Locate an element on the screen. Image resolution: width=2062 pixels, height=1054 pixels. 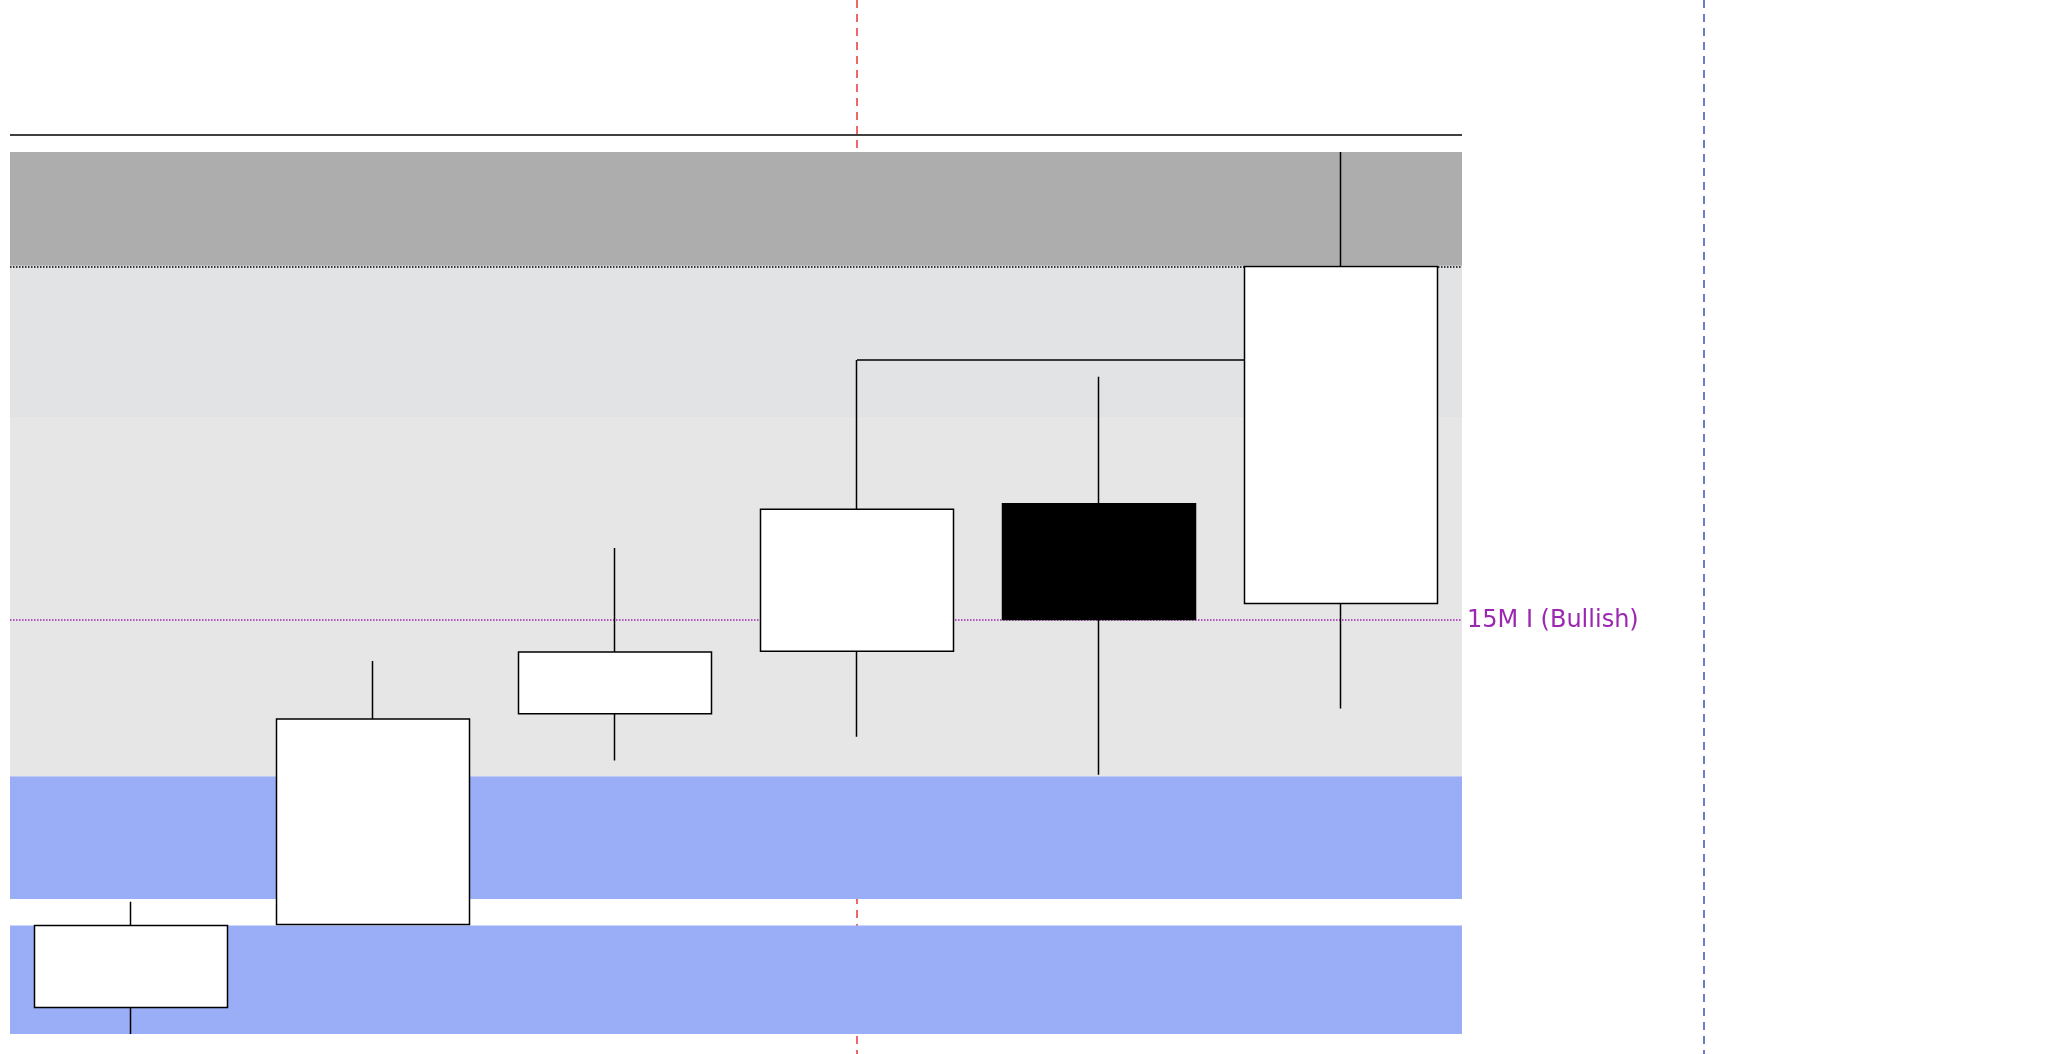
ref-line-label: 15M I (Bullish) is located at coordinates (1553, 619).